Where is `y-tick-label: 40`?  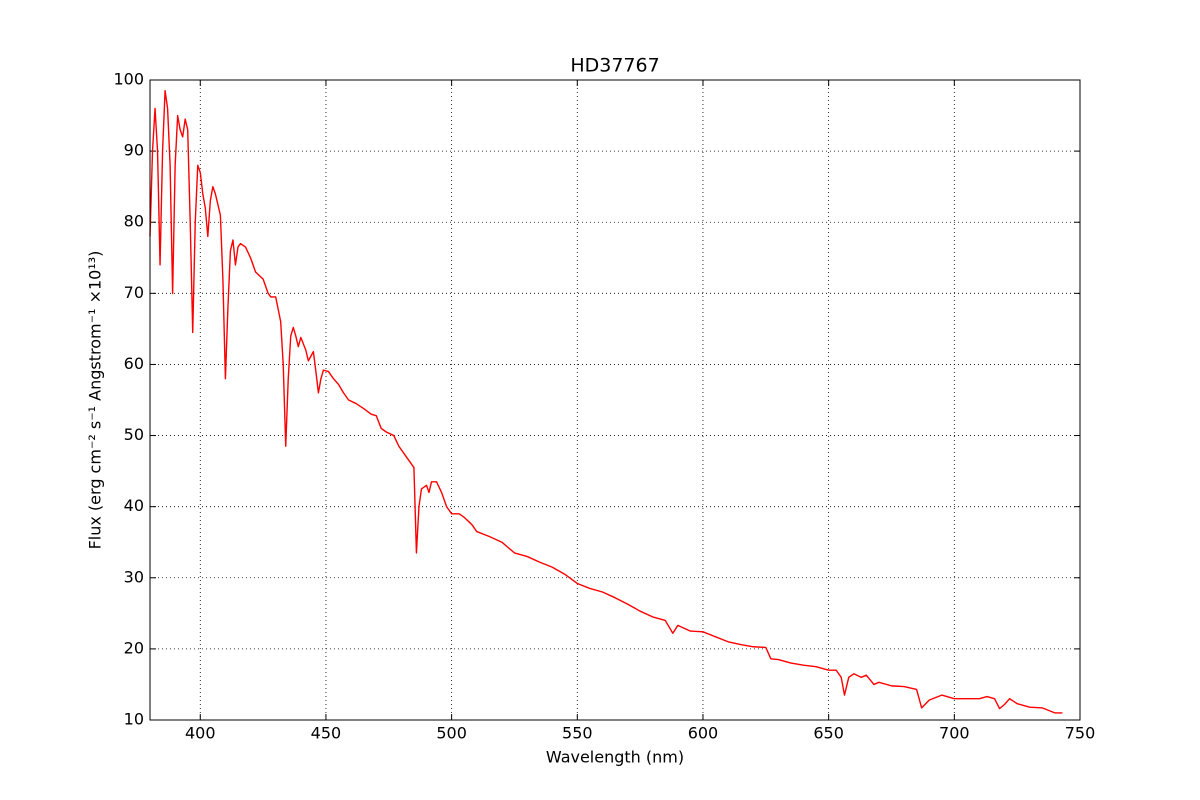 y-tick-label: 40 is located at coordinates (134, 505).